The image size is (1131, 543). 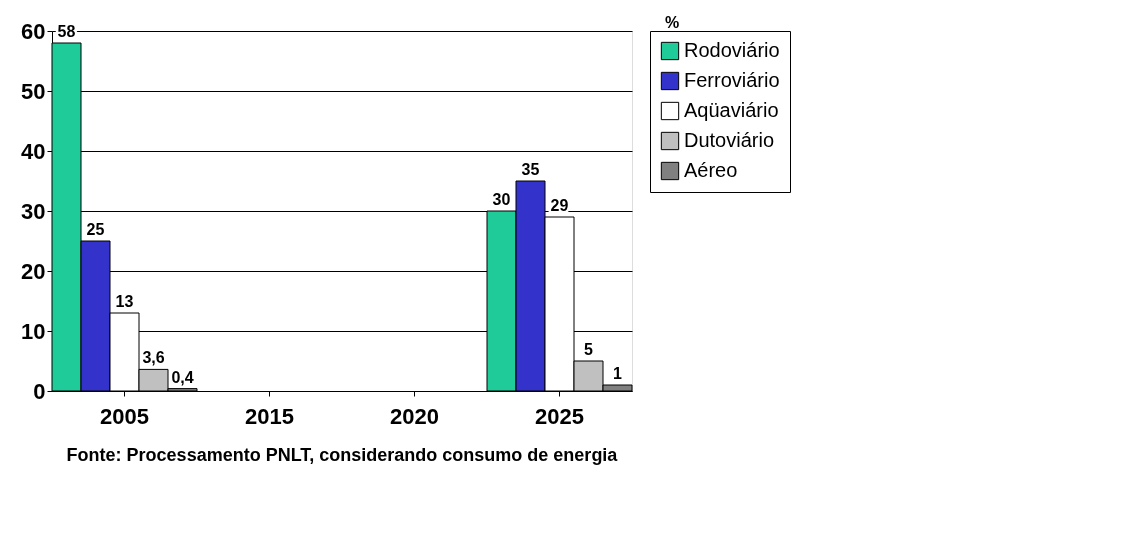 What do you see at coordinates (124, 301) in the screenshot?
I see `data-label: 13` at bounding box center [124, 301].